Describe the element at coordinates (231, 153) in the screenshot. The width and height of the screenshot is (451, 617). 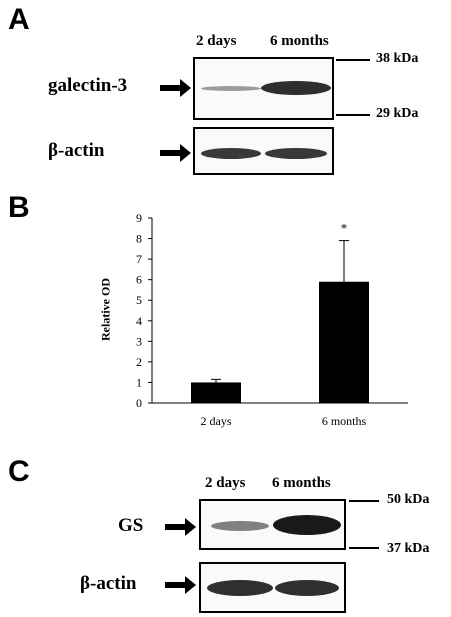
I see `panel-a-actin-band-2days` at that location.